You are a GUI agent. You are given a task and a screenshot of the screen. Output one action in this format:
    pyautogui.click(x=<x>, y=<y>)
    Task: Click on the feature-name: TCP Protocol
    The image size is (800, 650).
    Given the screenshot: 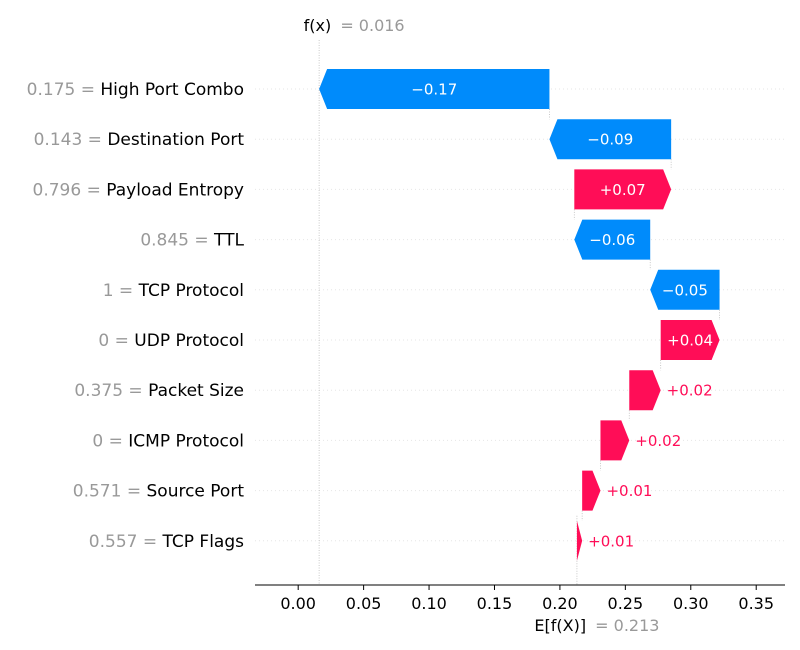 What is the action you would take?
    pyautogui.click(x=191, y=291)
    